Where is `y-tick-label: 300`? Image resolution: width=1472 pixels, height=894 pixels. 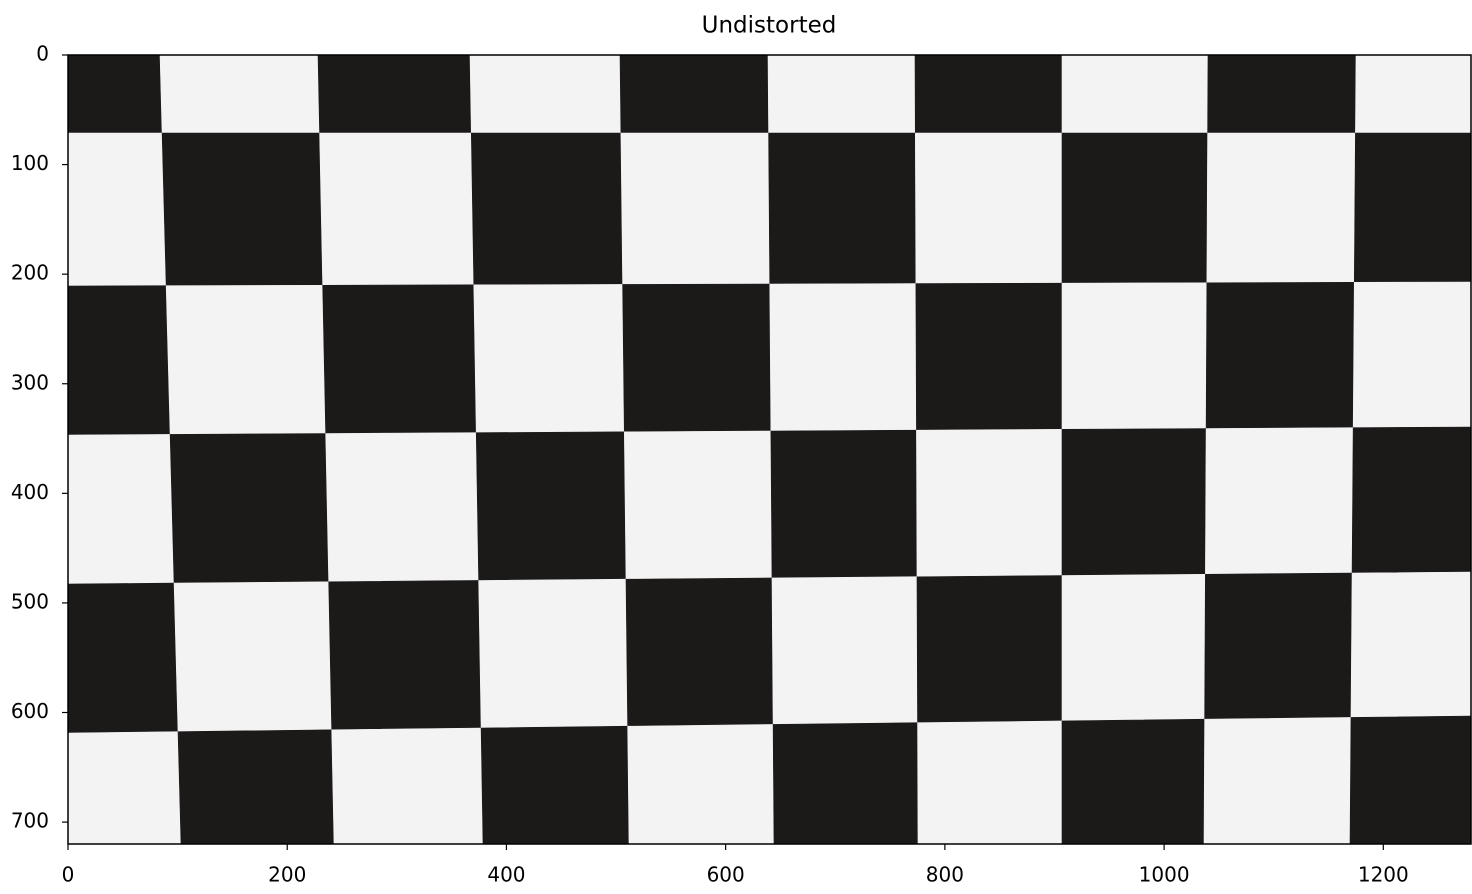 y-tick-label: 300 is located at coordinates (30, 382).